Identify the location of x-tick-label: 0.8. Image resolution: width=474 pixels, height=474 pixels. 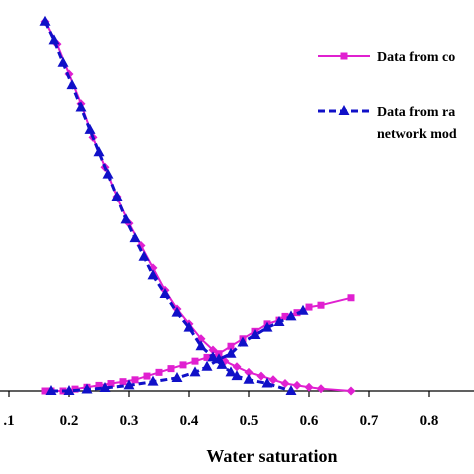
(429, 421).